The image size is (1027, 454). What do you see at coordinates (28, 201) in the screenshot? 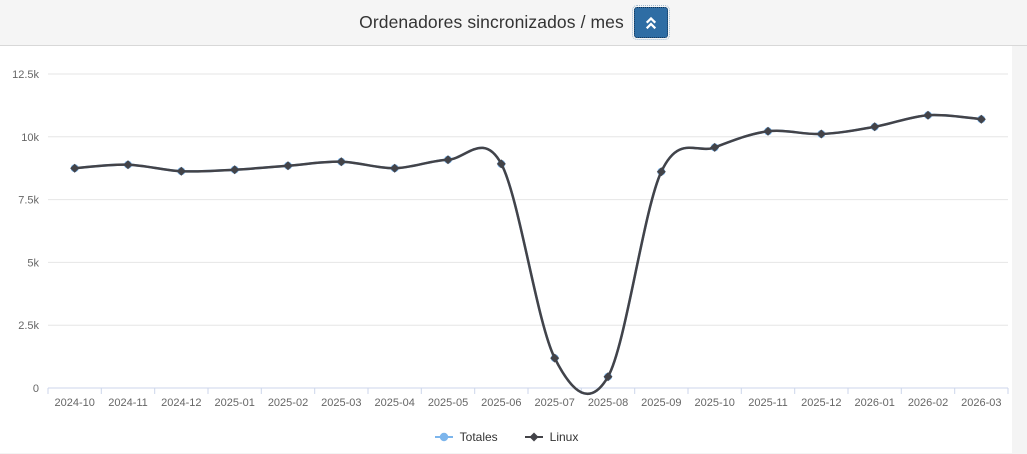
I see `y-axis-label: 7.5k` at bounding box center [28, 201].